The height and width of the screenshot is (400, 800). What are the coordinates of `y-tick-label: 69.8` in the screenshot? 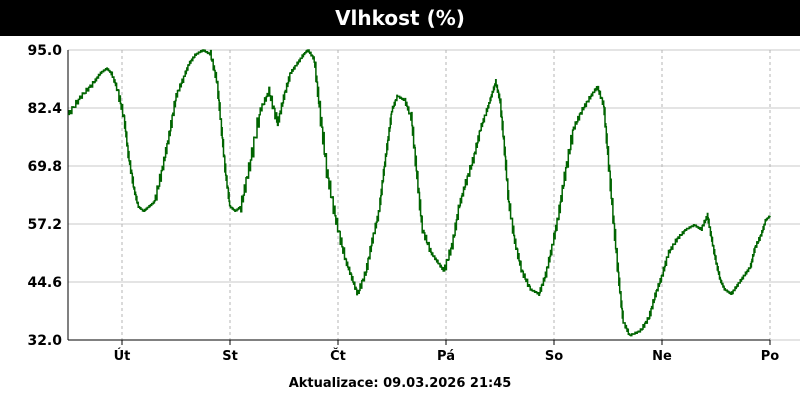 It's located at (44, 167).